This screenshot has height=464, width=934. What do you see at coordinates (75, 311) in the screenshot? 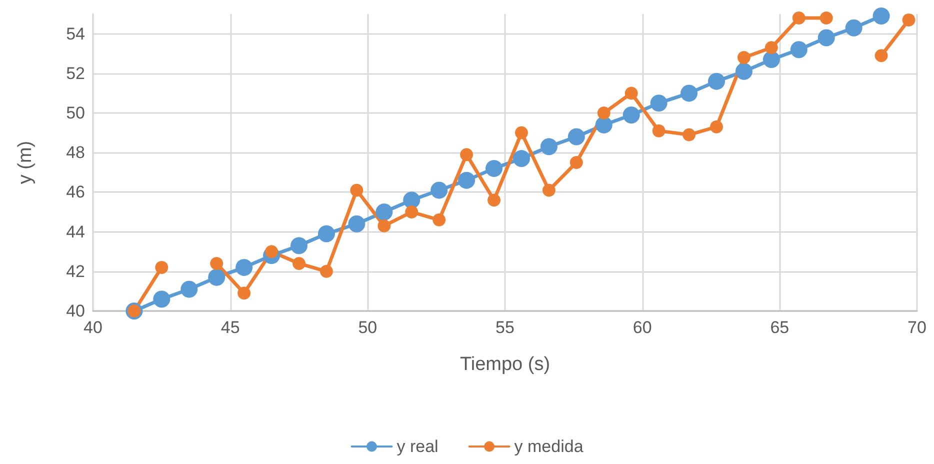
I see `y-tick-label: 40` at bounding box center [75, 311].